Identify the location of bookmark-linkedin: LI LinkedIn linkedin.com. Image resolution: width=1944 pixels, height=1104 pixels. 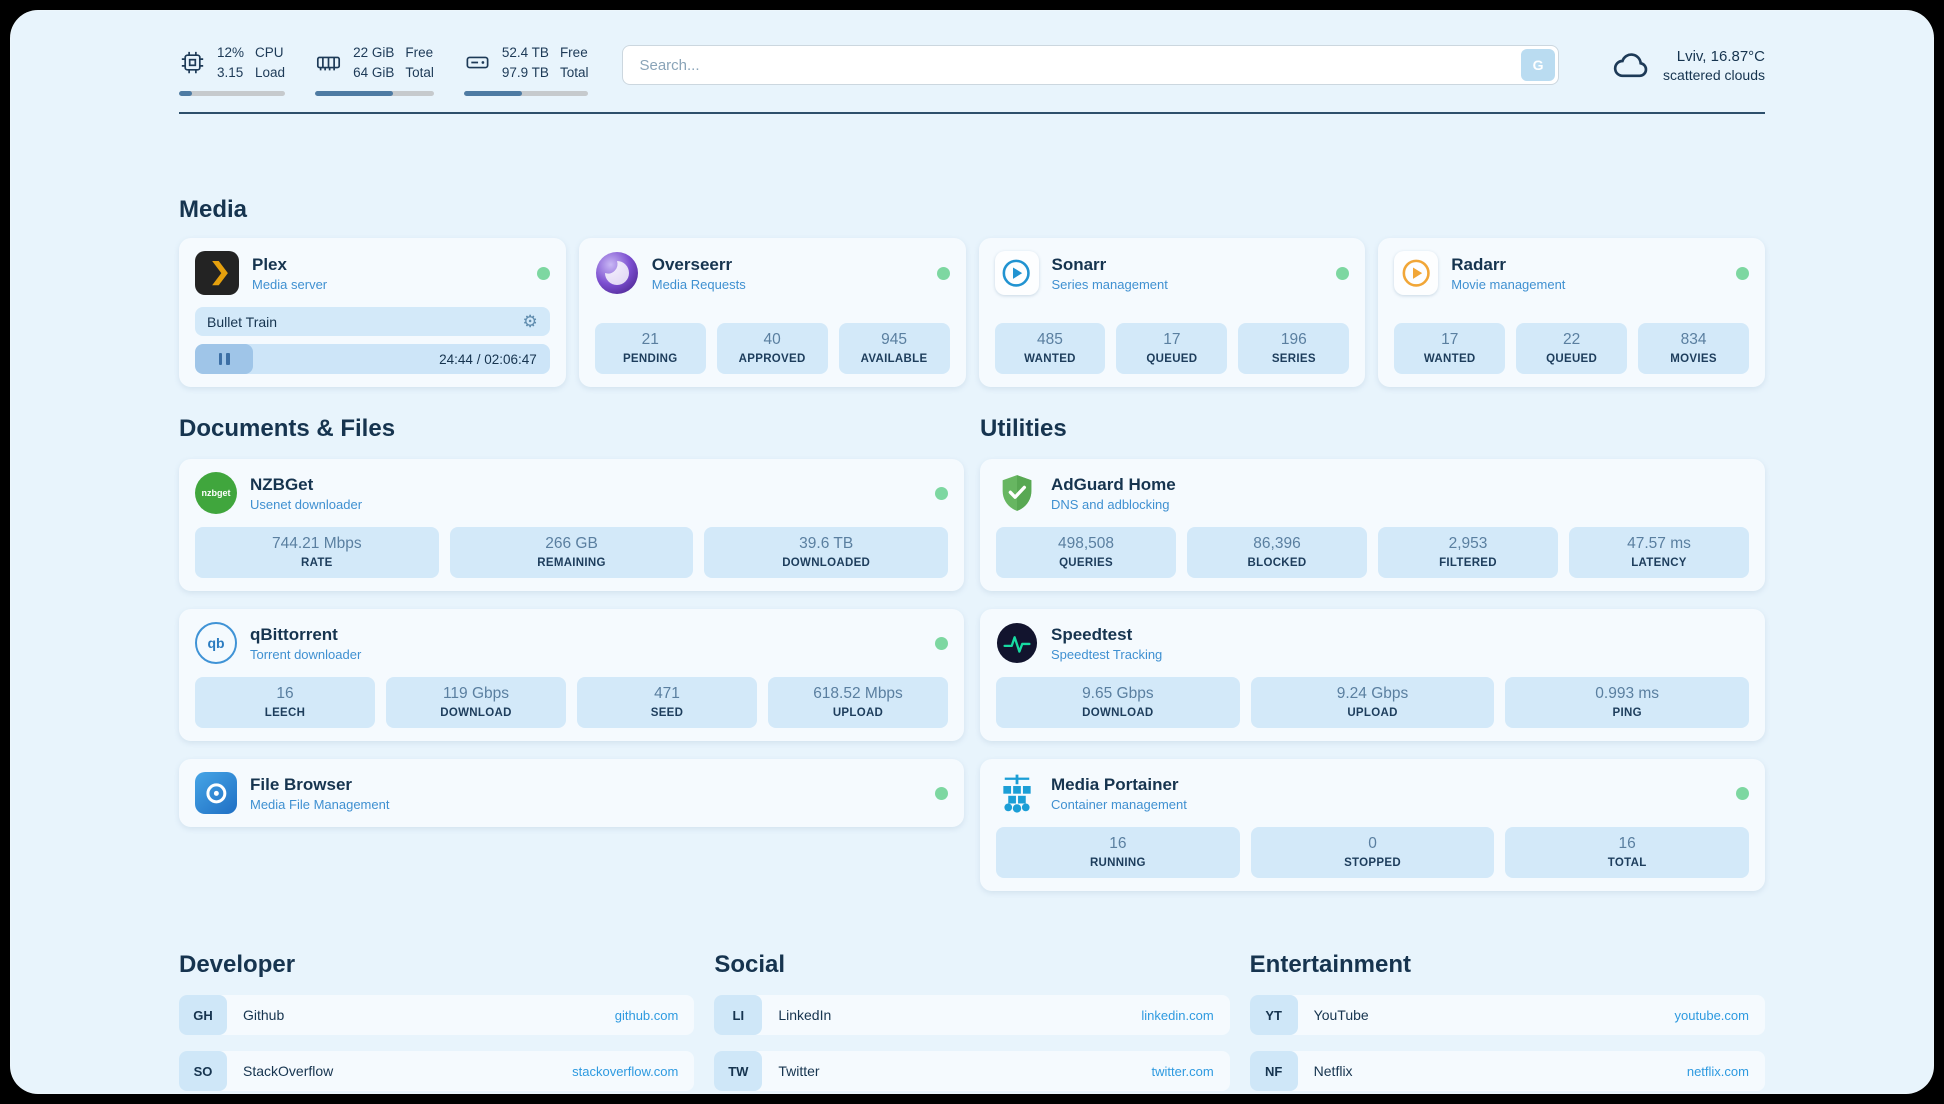
(972, 1015).